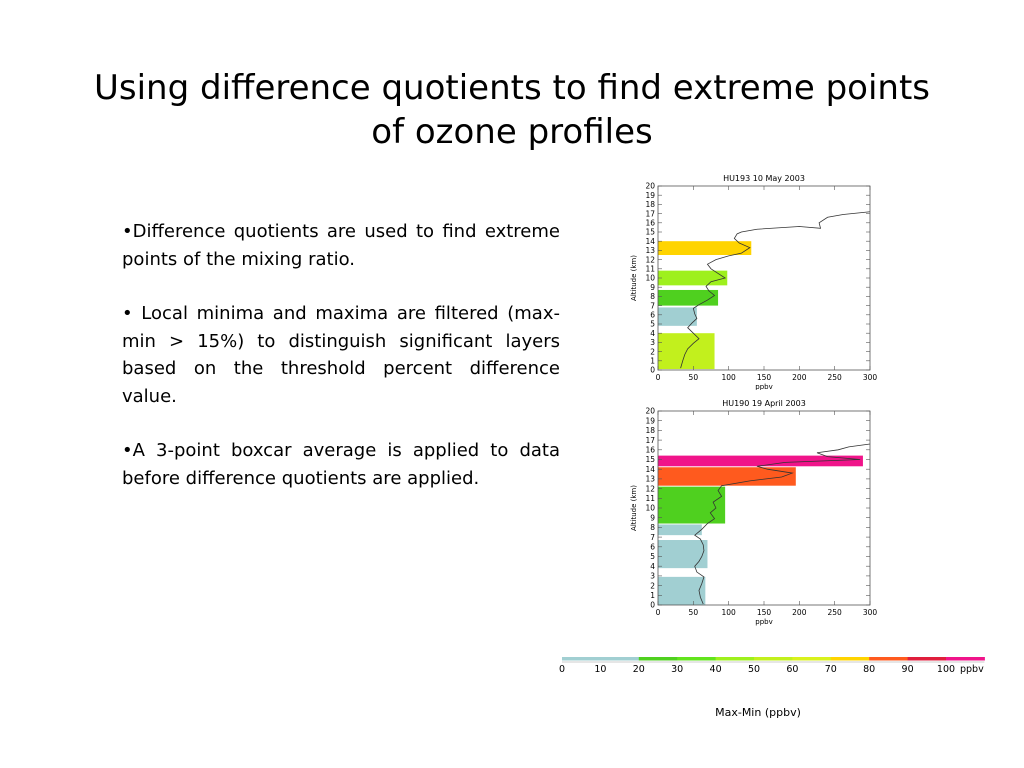 Image resolution: width=1024 pixels, height=768 pixels. Describe the element at coordinates (600, 669) in the screenshot. I see `scale-tick-label: 10` at that location.